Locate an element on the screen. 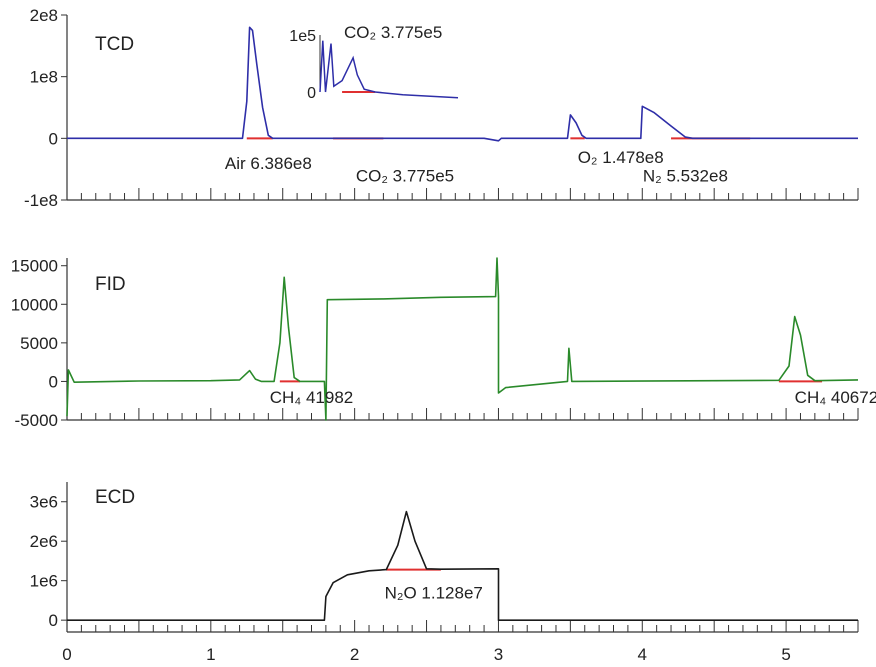 The image size is (876, 667). inset-y-tick-label: 0 is located at coordinates (311, 93).